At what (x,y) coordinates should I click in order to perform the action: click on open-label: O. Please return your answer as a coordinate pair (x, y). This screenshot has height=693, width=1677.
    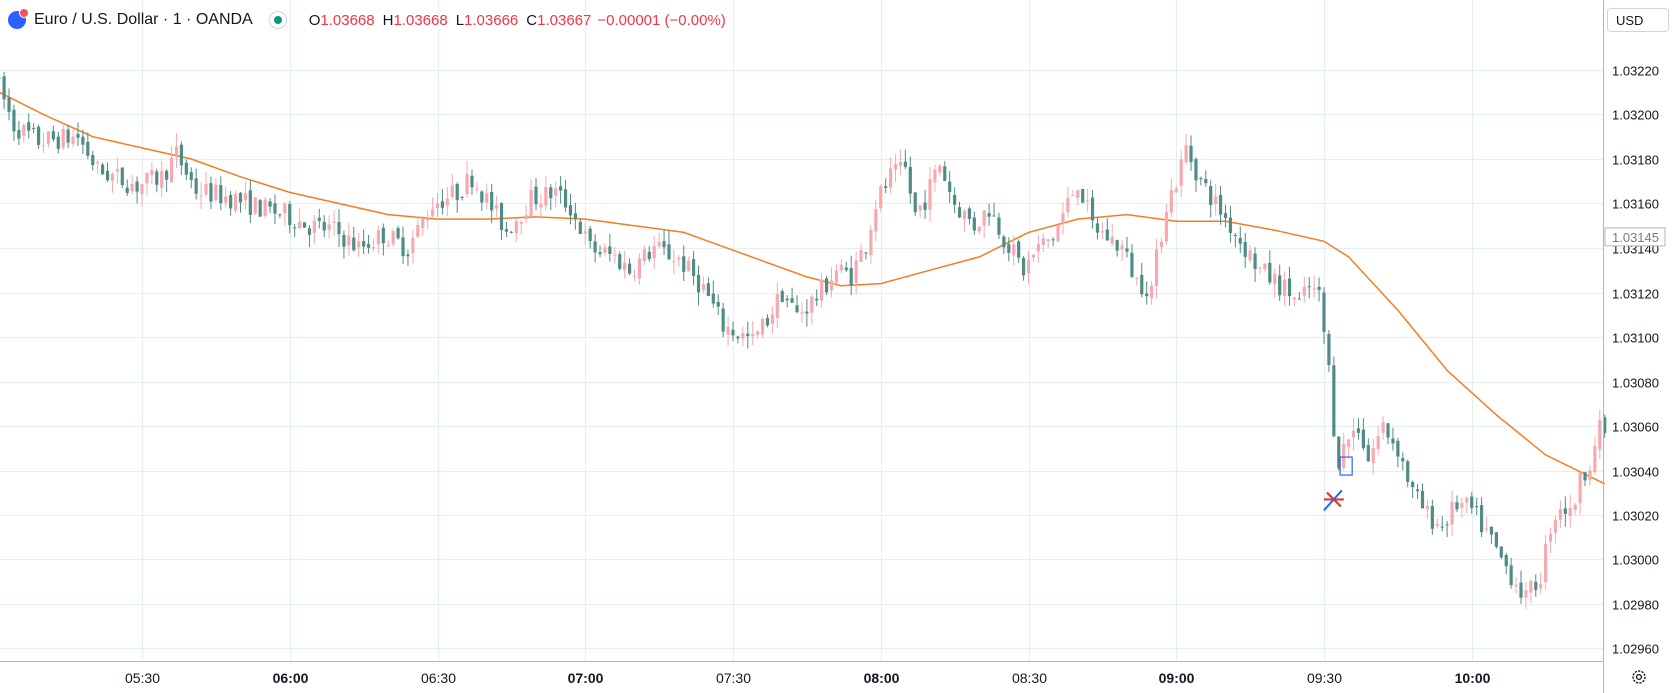
    Looking at the image, I should click on (314, 20).